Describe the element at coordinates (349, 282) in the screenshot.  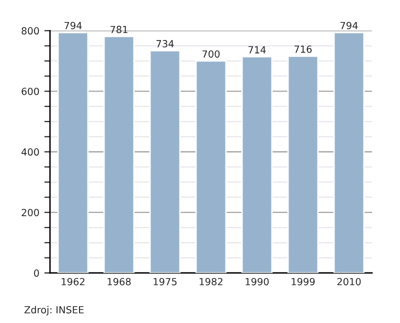
I see `x-tick-label: 2010` at that location.